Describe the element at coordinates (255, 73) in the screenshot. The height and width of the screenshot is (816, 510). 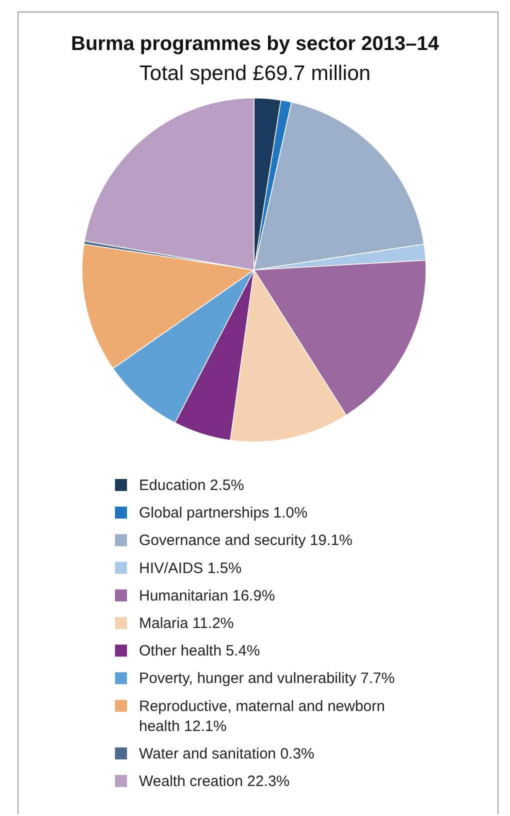
I see `chart-subtitle: Total spend £69.7 million` at that location.